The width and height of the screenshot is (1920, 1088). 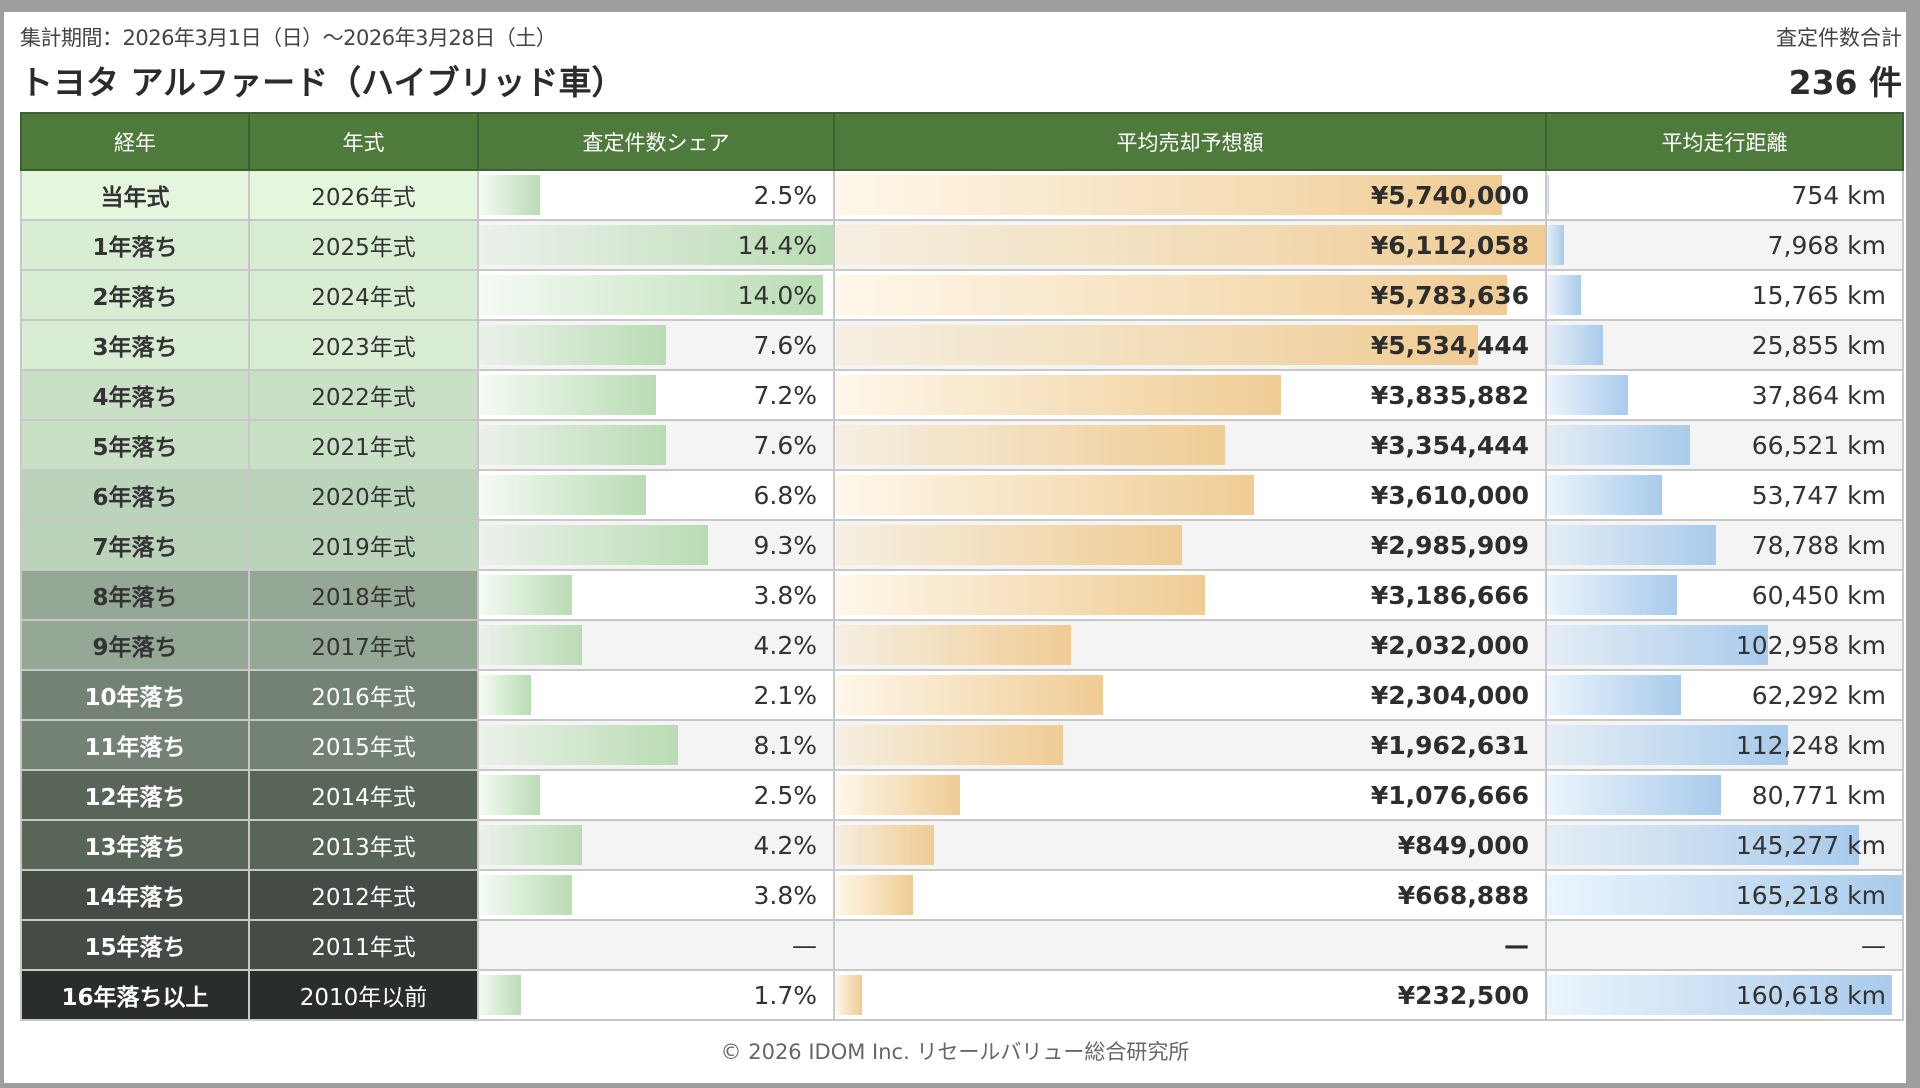 What do you see at coordinates (363, 945) in the screenshot?
I see `model-year-cell: 2011年式` at bounding box center [363, 945].